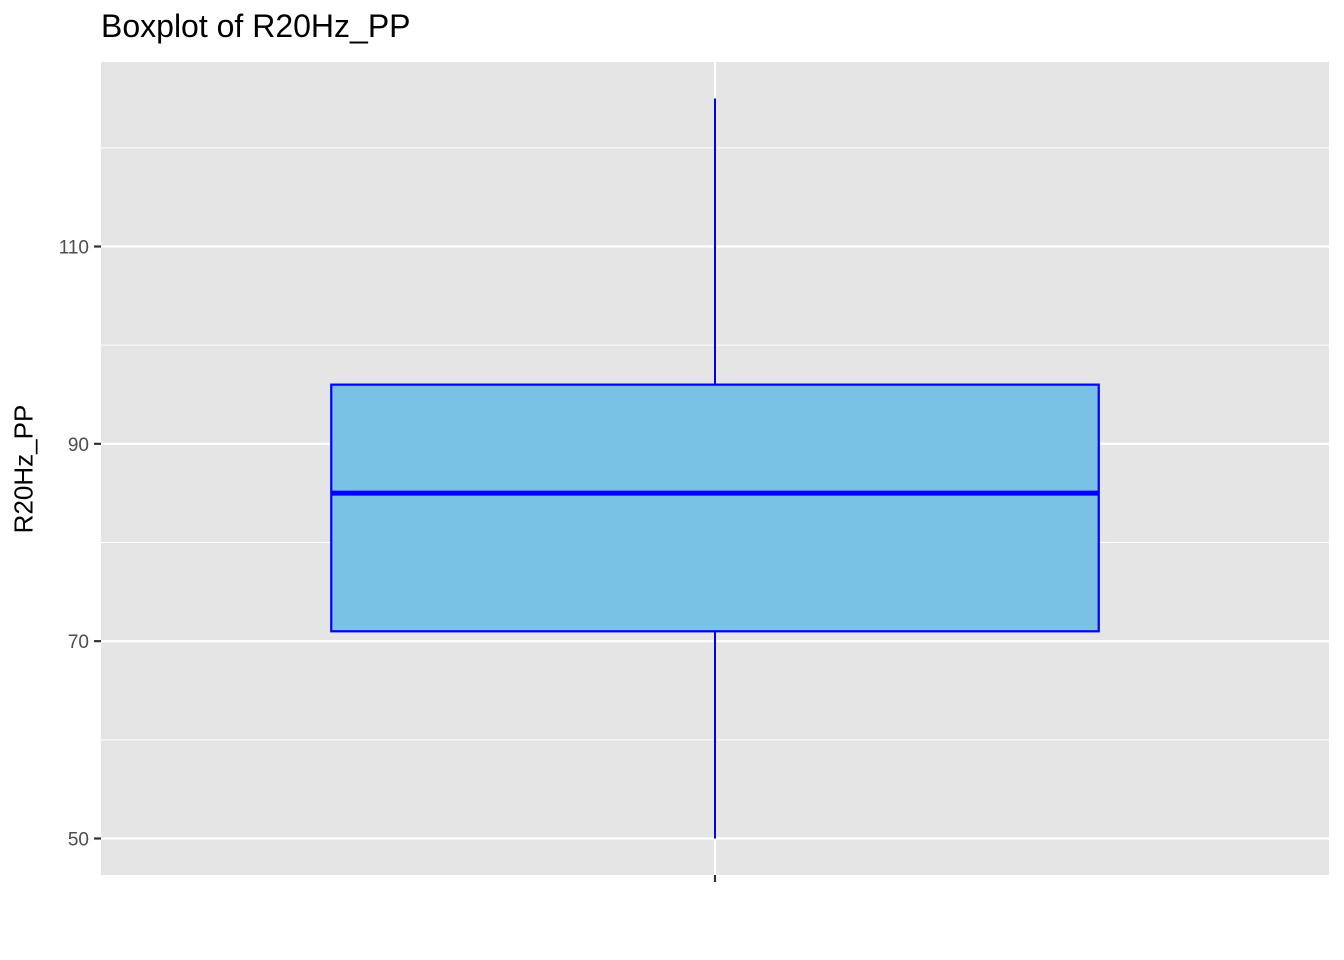 The width and height of the screenshot is (1344, 960). I want to click on y-tick-label: 70, so click(78, 642).